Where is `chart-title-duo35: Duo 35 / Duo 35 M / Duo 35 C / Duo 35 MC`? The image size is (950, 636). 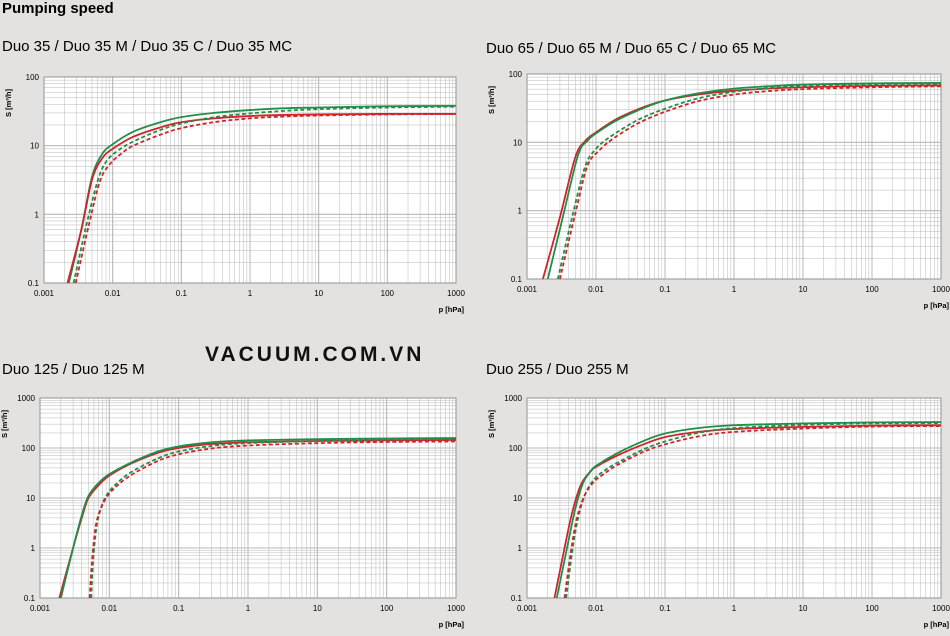 chart-title-duo35: Duo 35 / Duo 35 M / Duo 35 C / Duo 35 MC is located at coordinates (147, 46).